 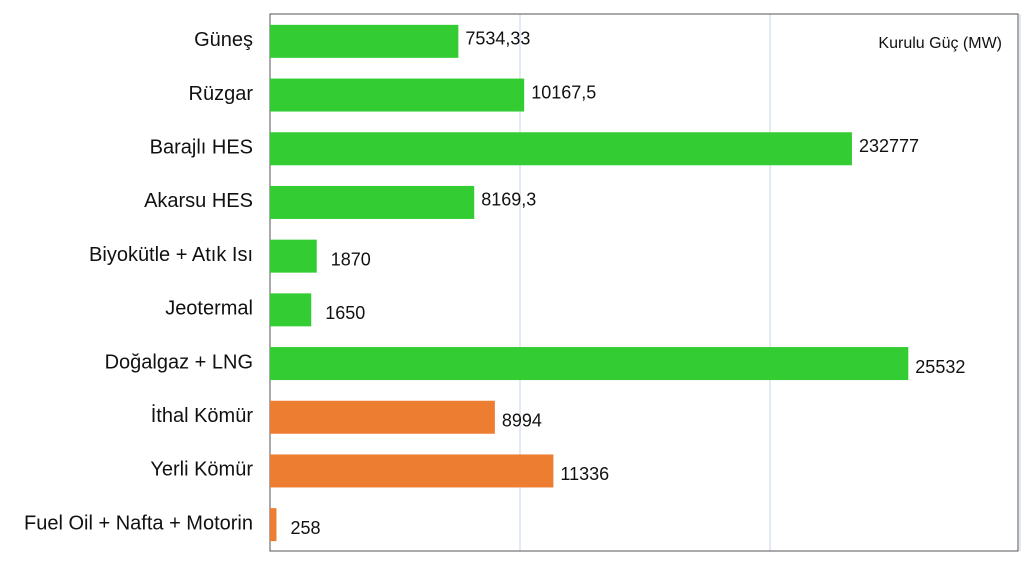 What do you see at coordinates (179, 362) in the screenshot?
I see `category-label: Doğalgaz + LNG` at bounding box center [179, 362].